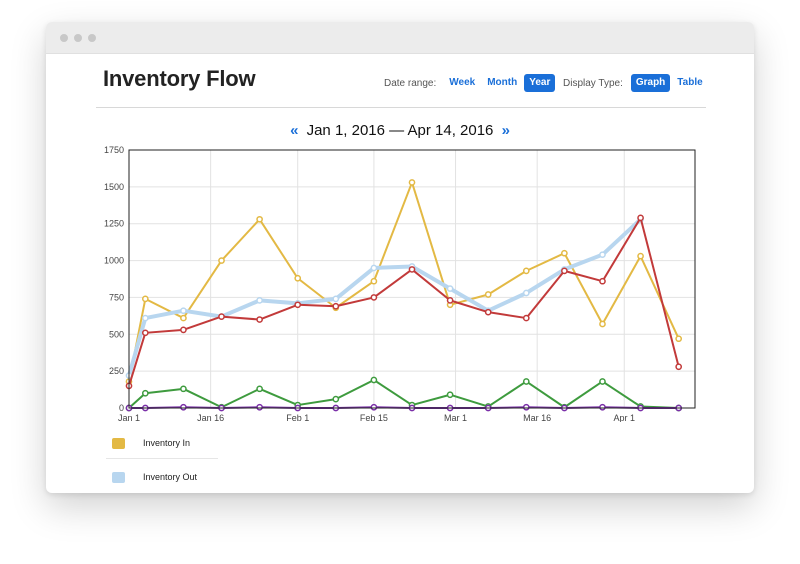 This screenshot has width=800, height=564. Describe the element at coordinates (170, 477) in the screenshot. I see `legend-label-inventory-out: Inventory Out` at that location.